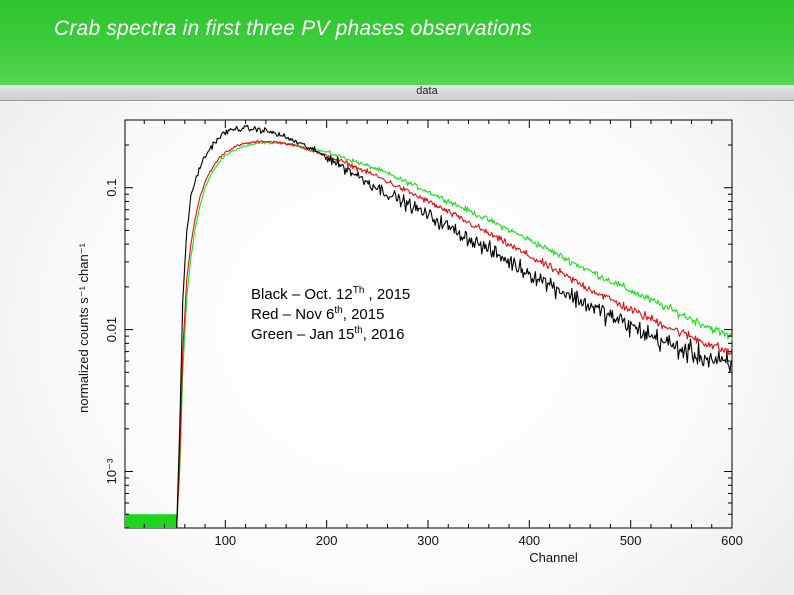 This screenshot has height=595, width=794. Describe the element at coordinates (327, 540) in the screenshot. I see `x-tick-label: 200` at that location.